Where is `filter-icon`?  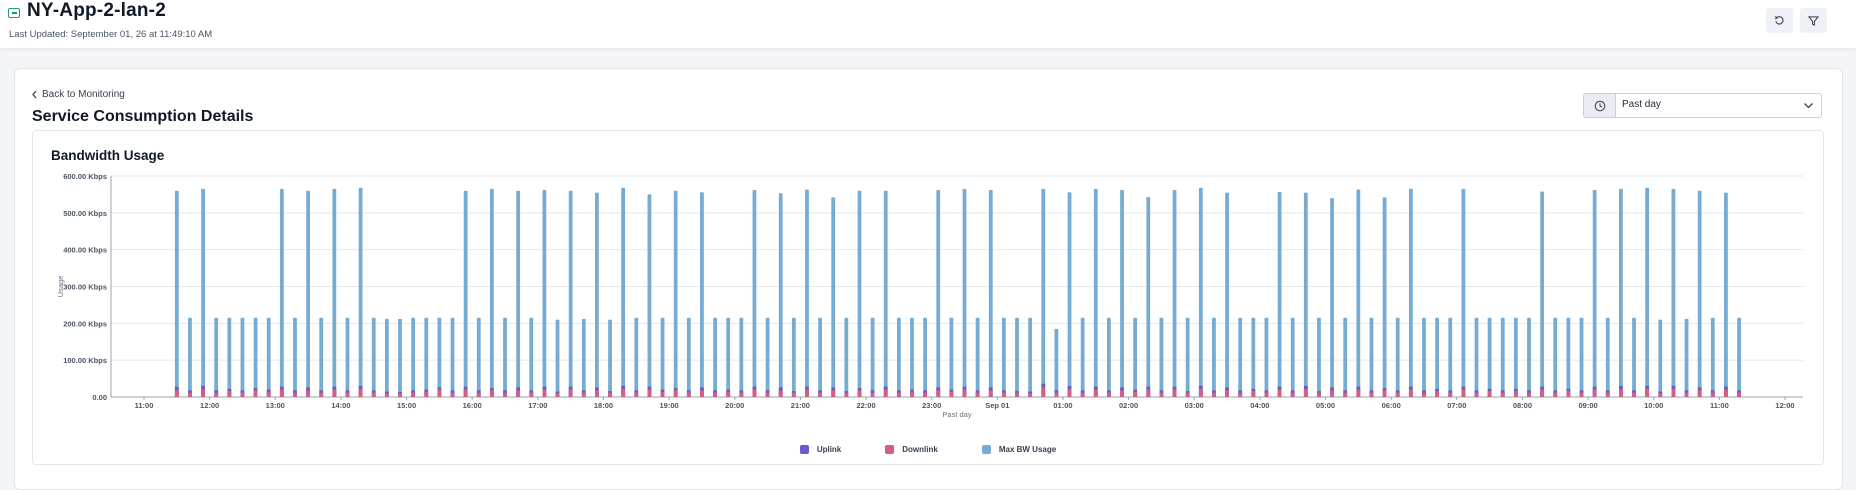 filter-icon is located at coordinates (1813, 21).